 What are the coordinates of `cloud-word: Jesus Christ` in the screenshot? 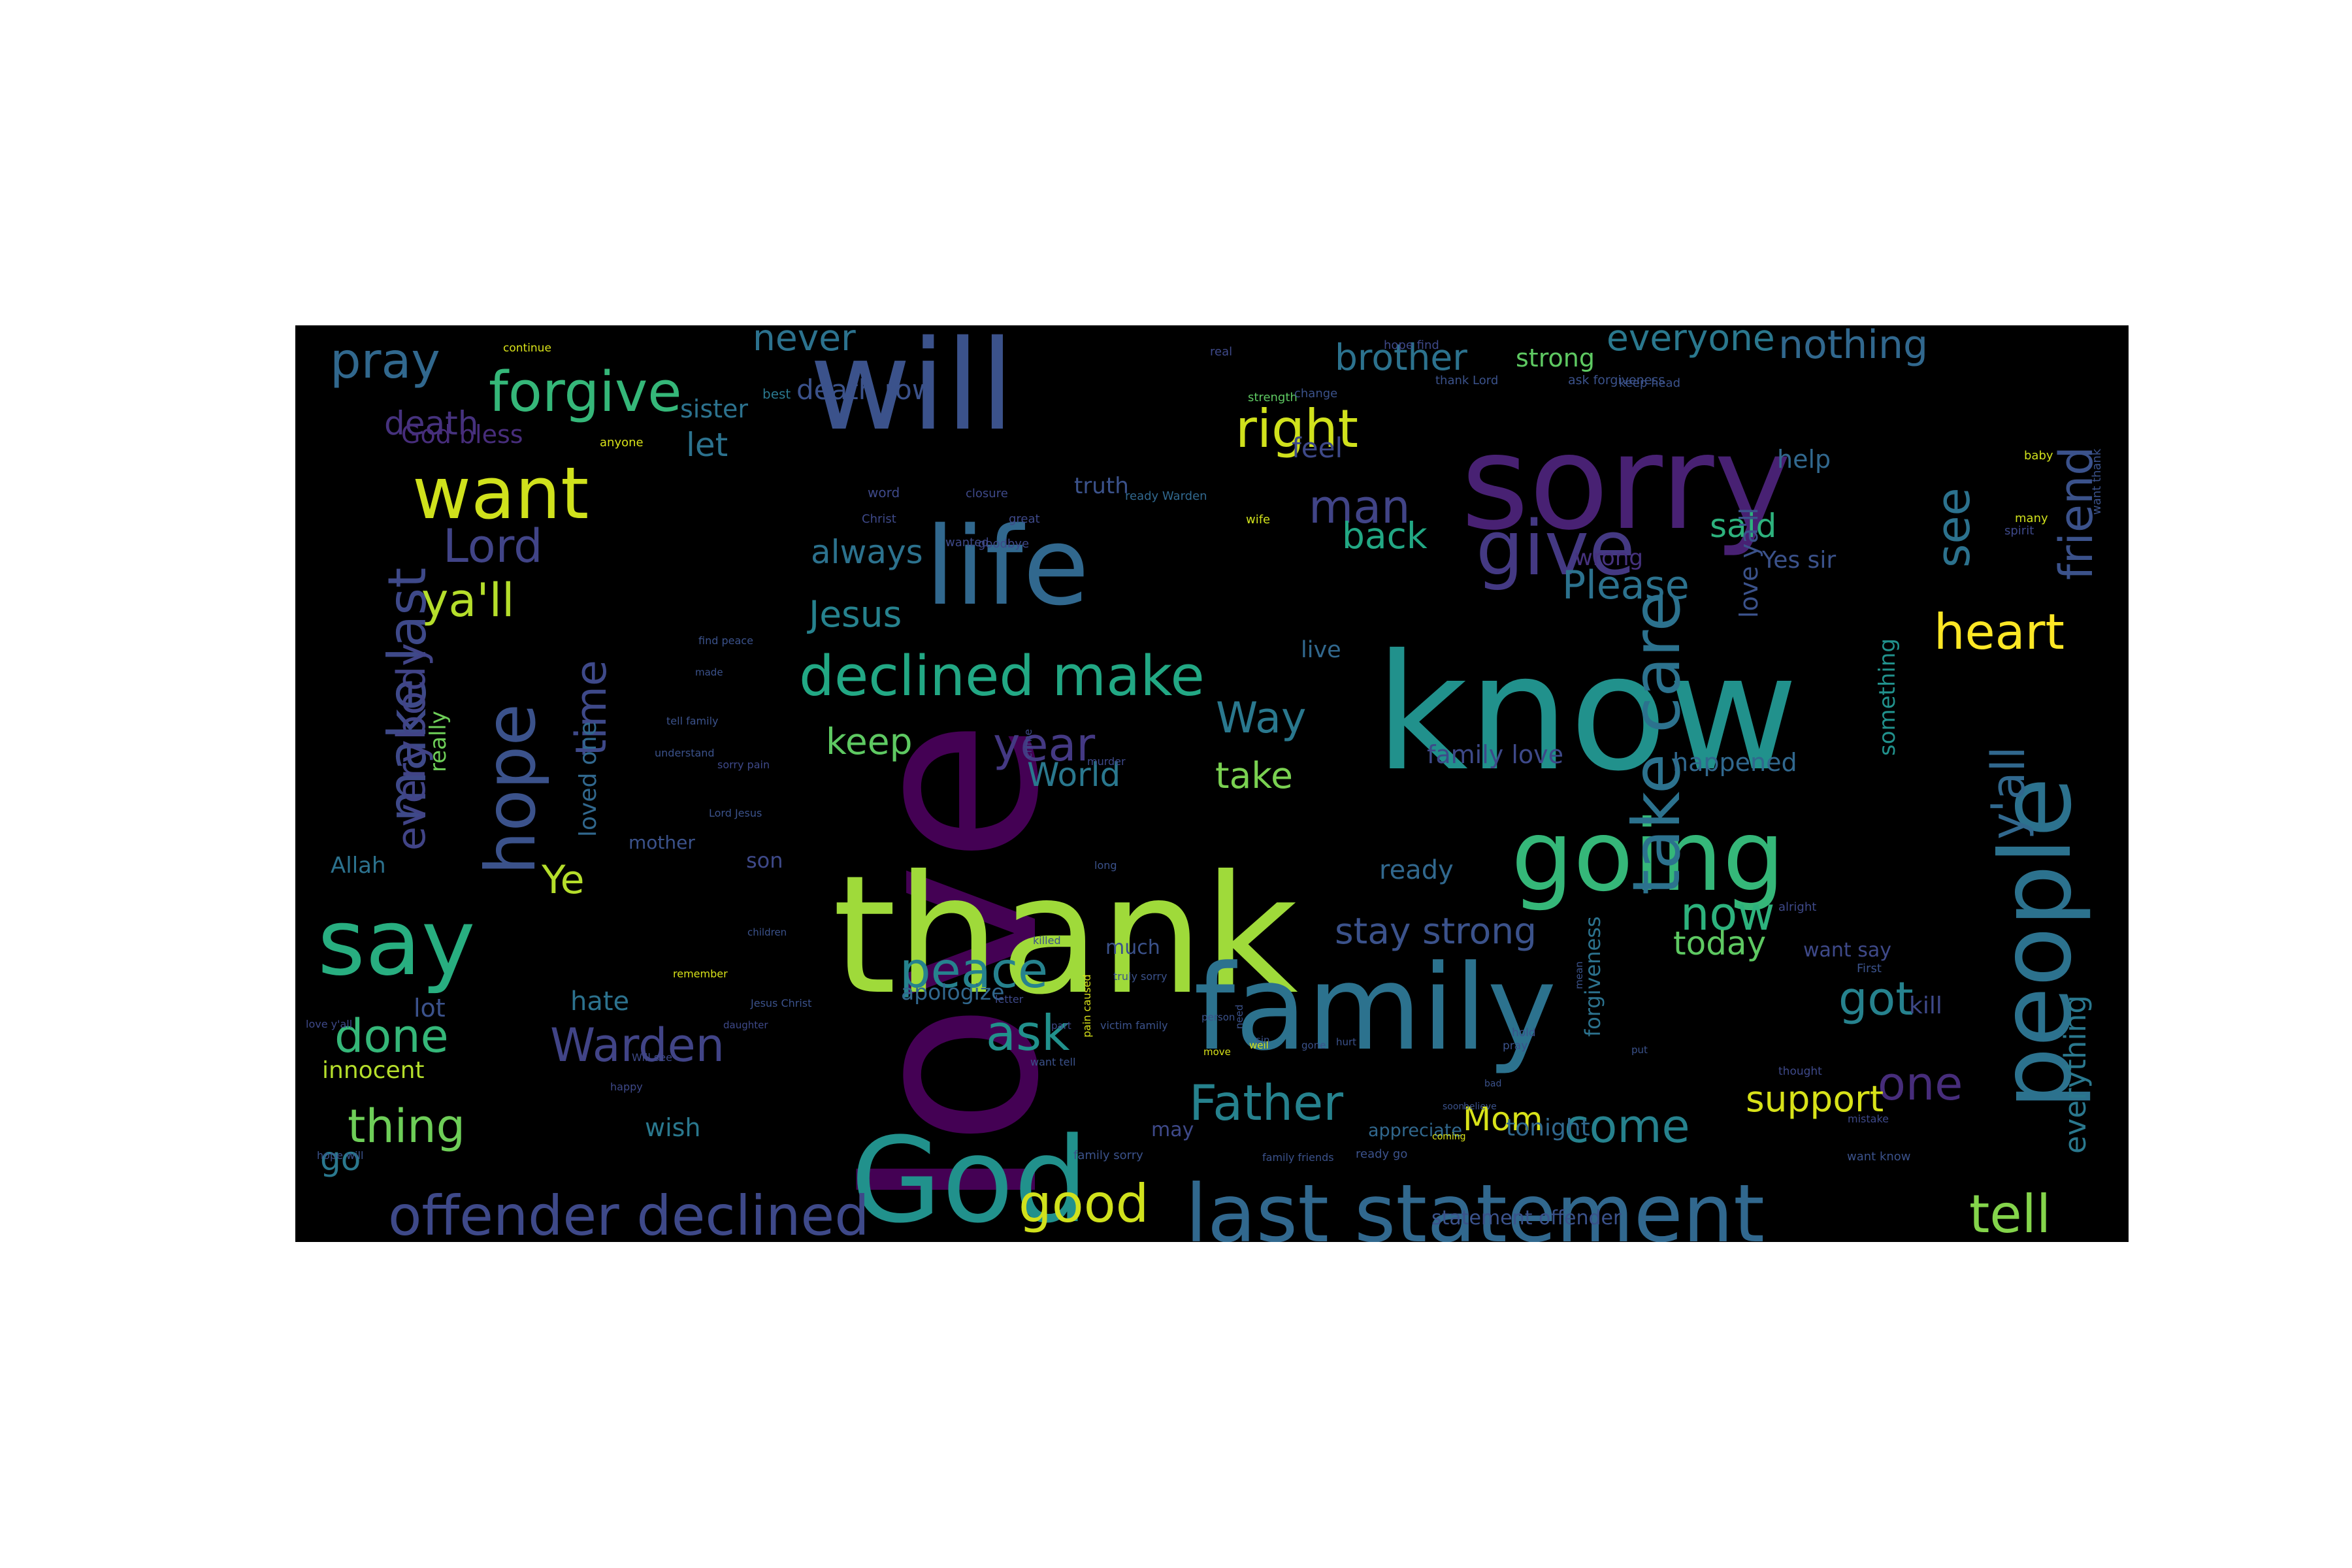 It's located at (780, 1003).